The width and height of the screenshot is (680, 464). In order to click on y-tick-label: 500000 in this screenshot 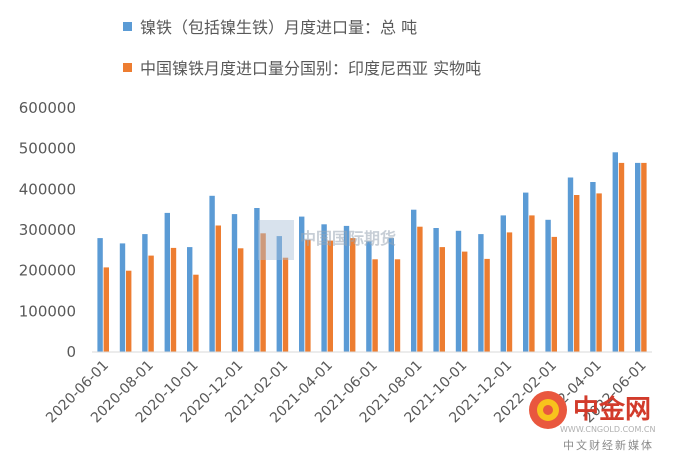, I will do `click(47, 149)`.